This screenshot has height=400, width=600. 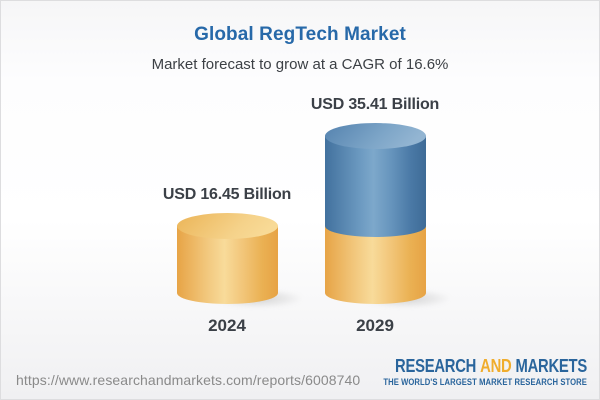 What do you see at coordinates (375, 186) in the screenshot?
I see `cylinder-growth-segment-2029` at bounding box center [375, 186].